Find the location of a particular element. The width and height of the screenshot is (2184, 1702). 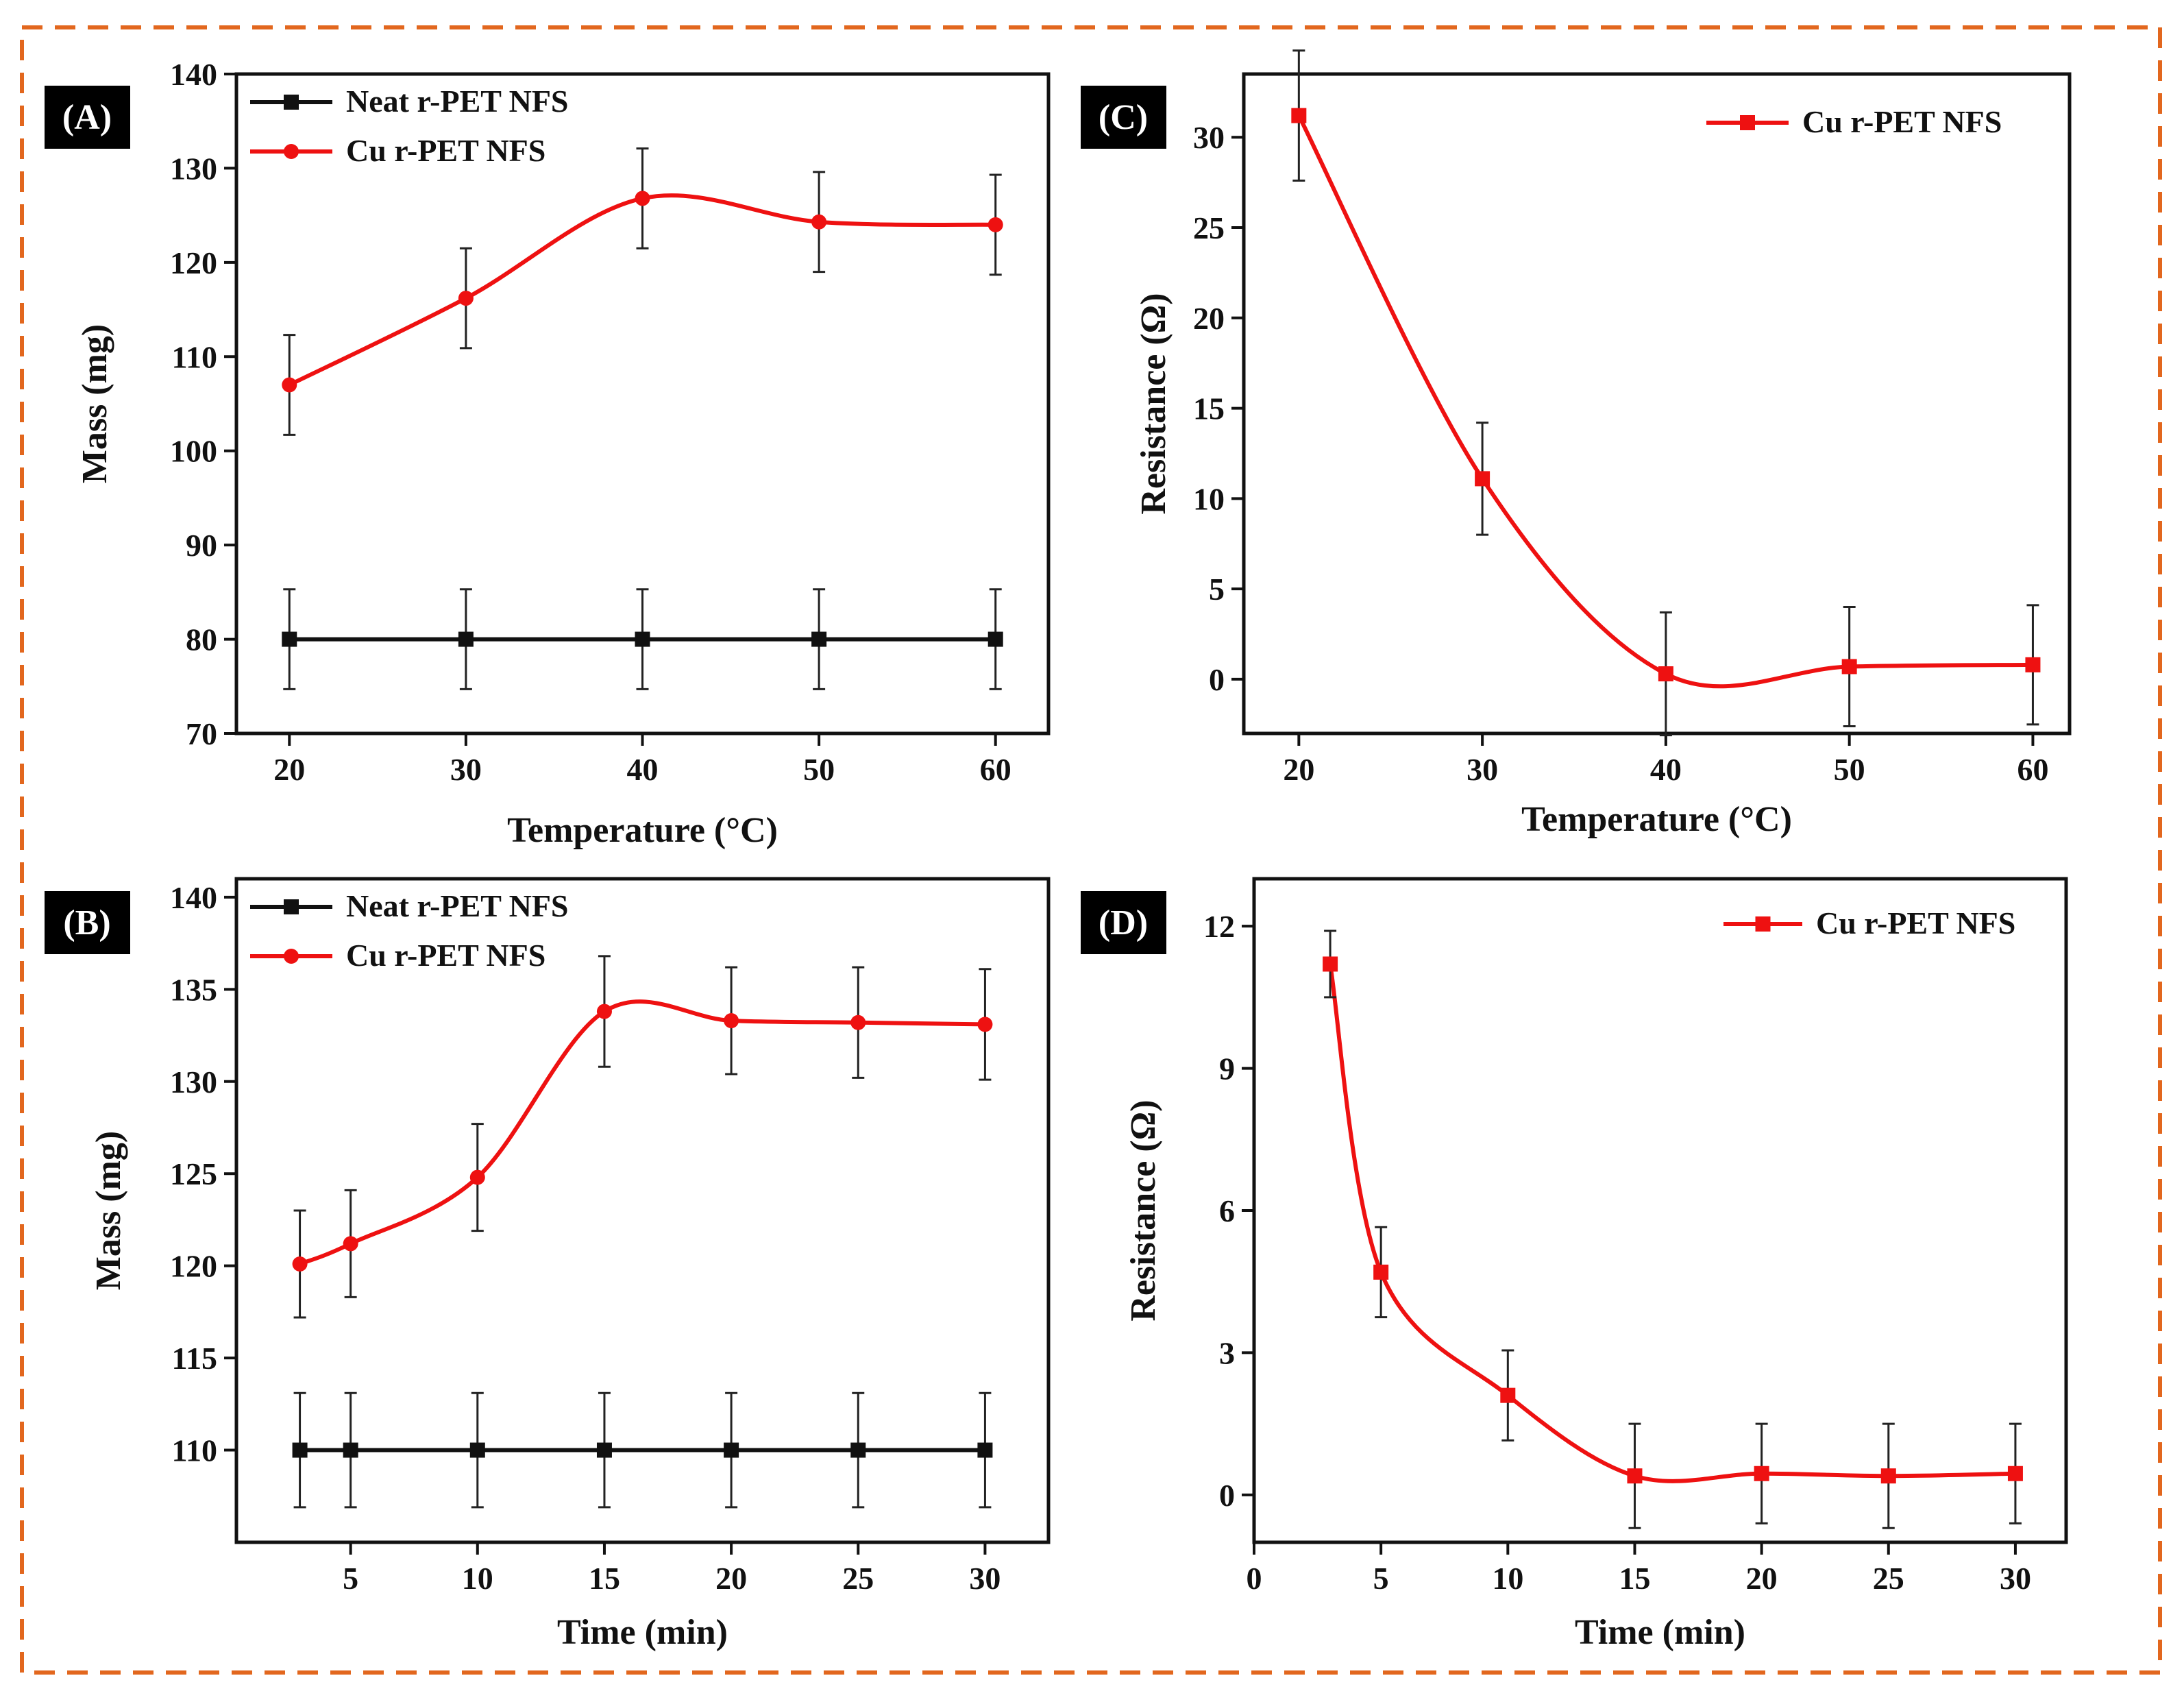

panel-label: (A) is located at coordinates (87, 117).